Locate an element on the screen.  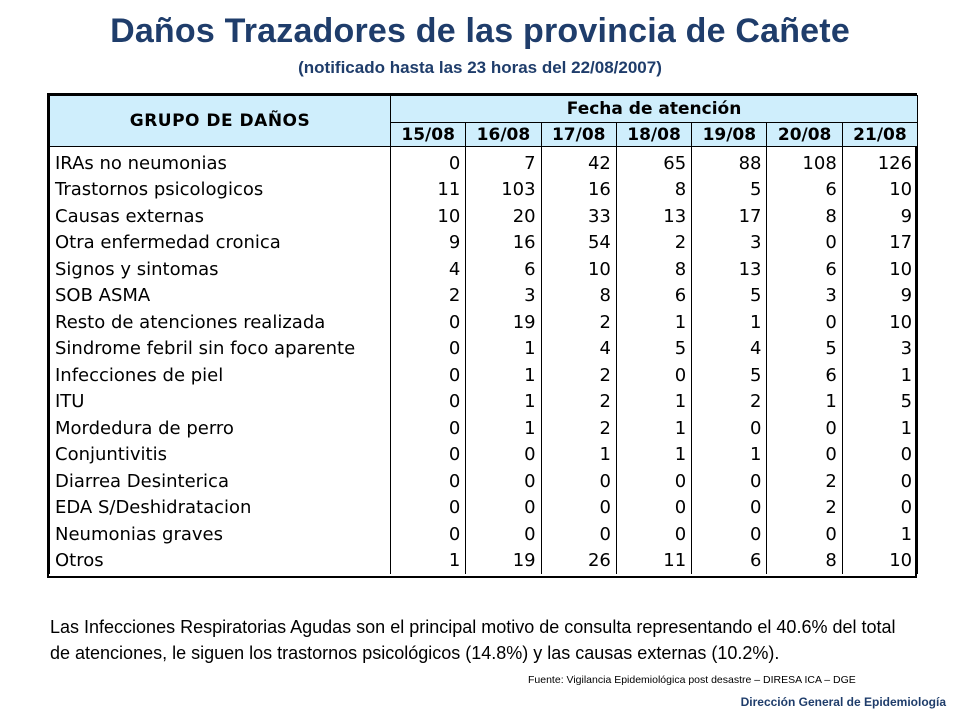
table-row: Resto de atenciones realizada 0 19 2 1 1 0 10 is located at coordinates (484, 322).